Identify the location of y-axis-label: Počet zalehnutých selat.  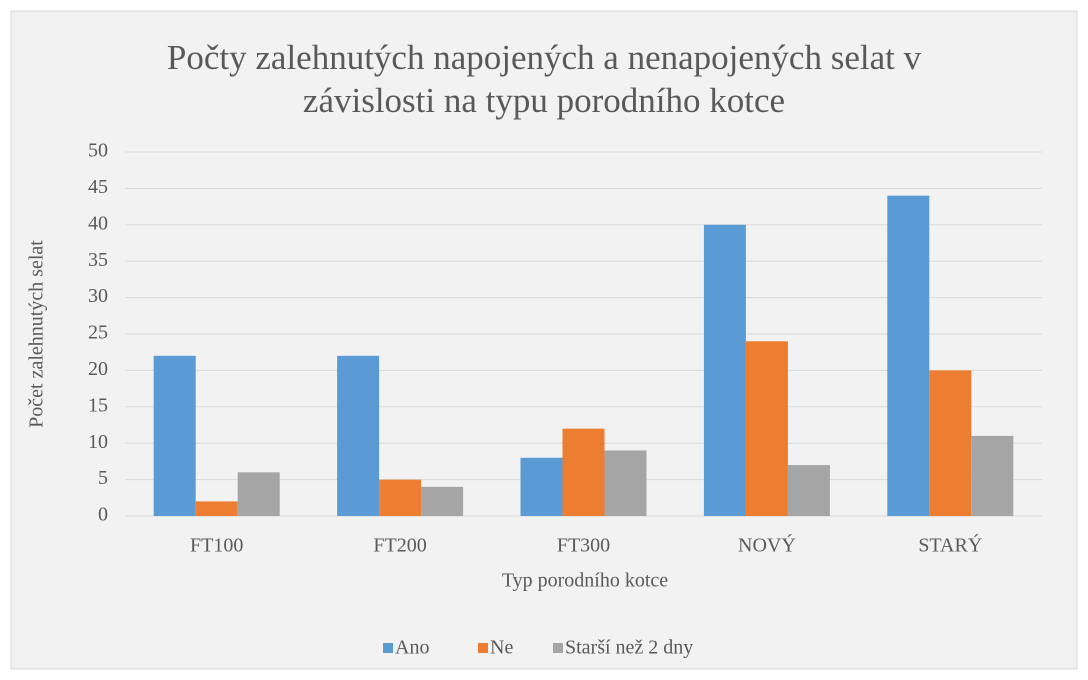
(37, 334).